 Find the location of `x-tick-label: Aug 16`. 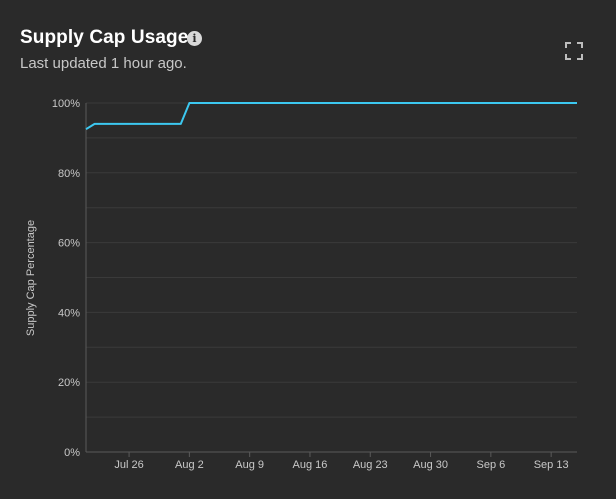

x-tick-label: Aug 16 is located at coordinates (310, 465).